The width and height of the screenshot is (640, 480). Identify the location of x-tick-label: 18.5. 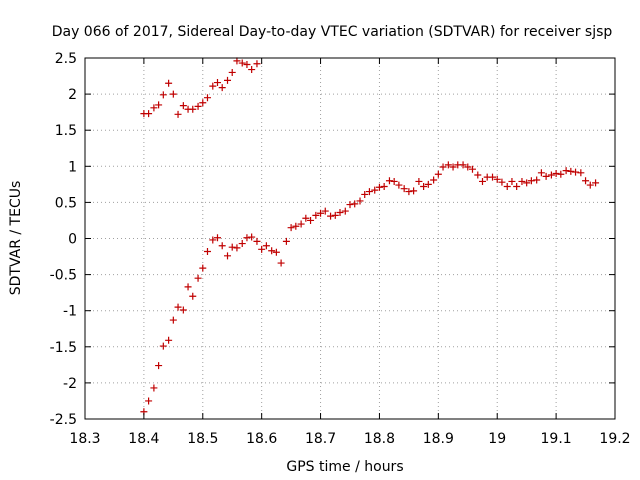
(202, 439).